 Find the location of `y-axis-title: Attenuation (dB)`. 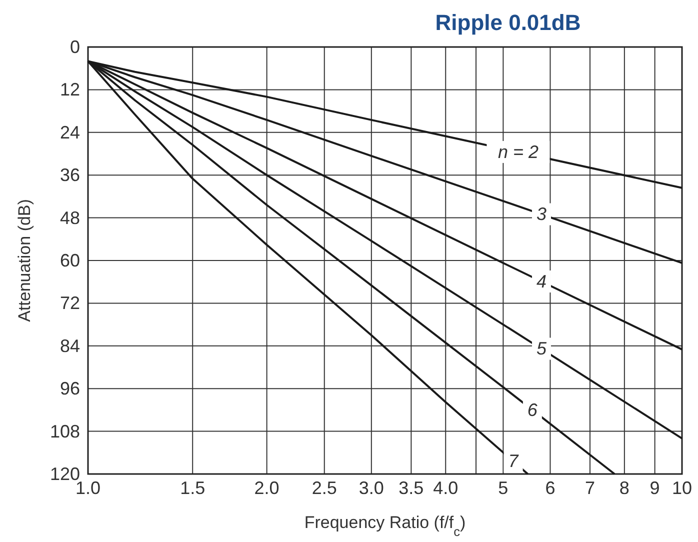

y-axis-title: Attenuation (dB) is located at coordinates (24, 260).